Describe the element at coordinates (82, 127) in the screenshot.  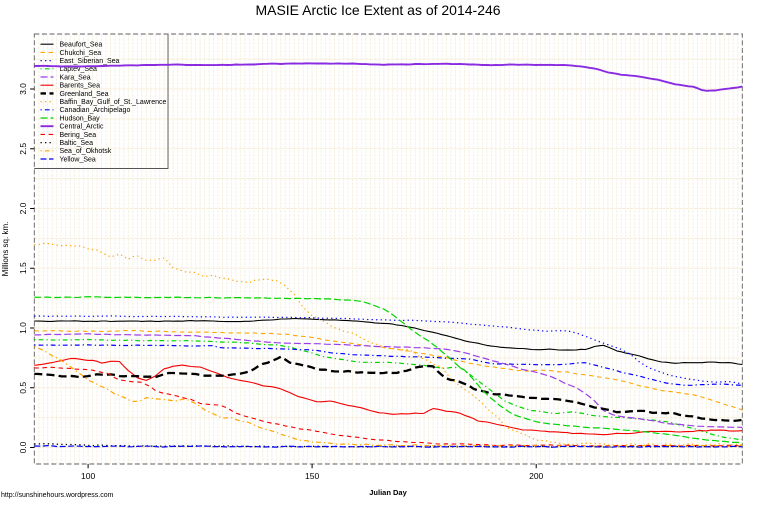
I see `svg-text: Central_Arctic` at that location.